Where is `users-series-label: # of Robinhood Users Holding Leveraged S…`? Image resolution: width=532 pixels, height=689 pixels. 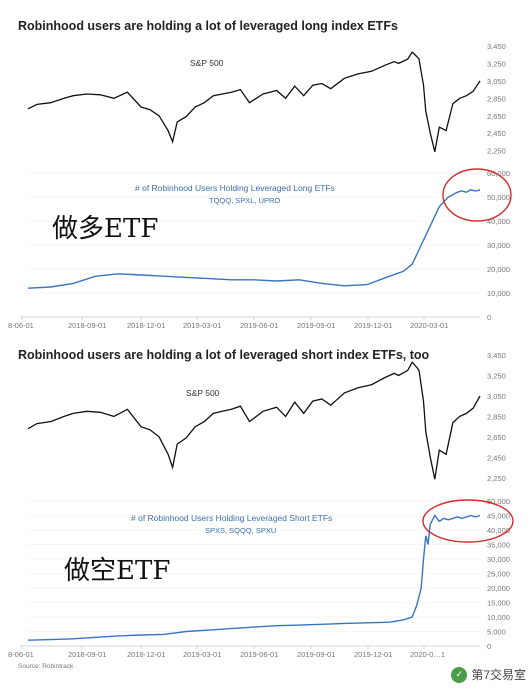
users-series-label: # of Robinhood Users Holding Leveraged S… is located at coordinates (231, 518).